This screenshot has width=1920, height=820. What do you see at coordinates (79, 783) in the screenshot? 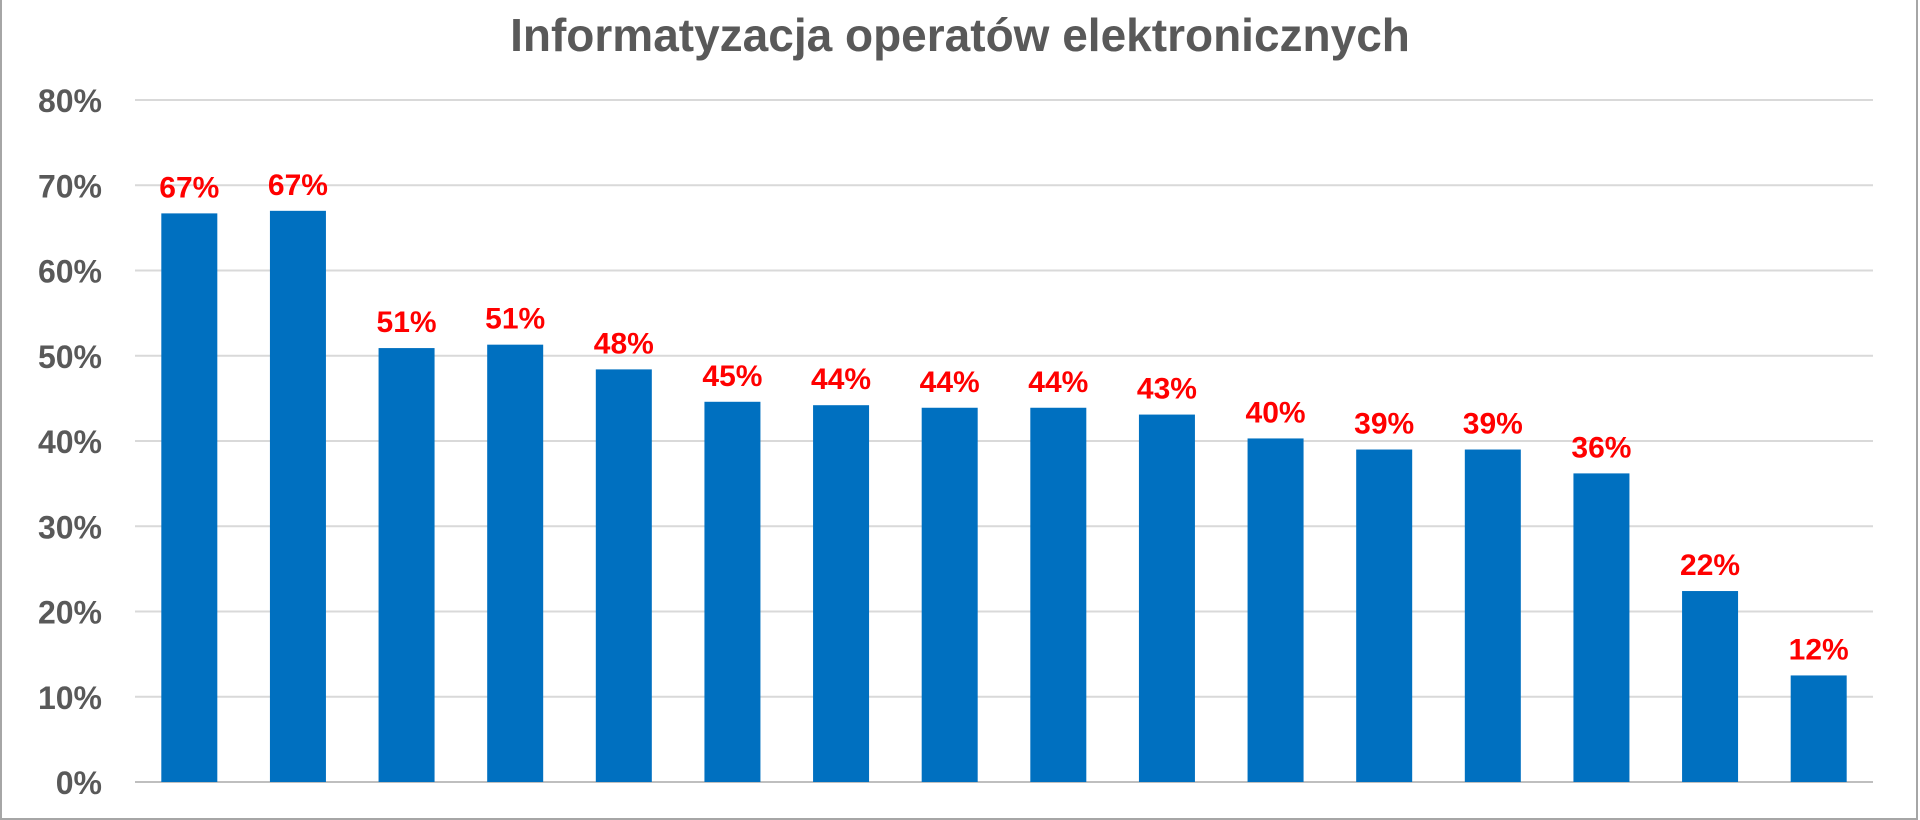
I see `y-tick-label: 0%` at bounding box center [79, 783].